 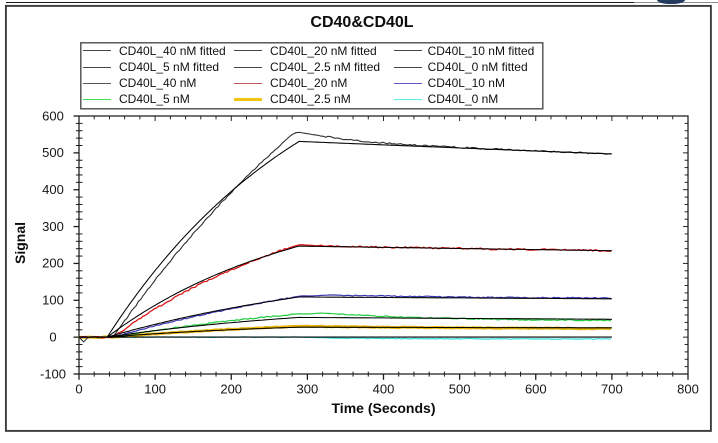 What do you see at coordinates (612, 388) in the screenshot?
I see `svg-text: 700` at bounding box center [612, 388].